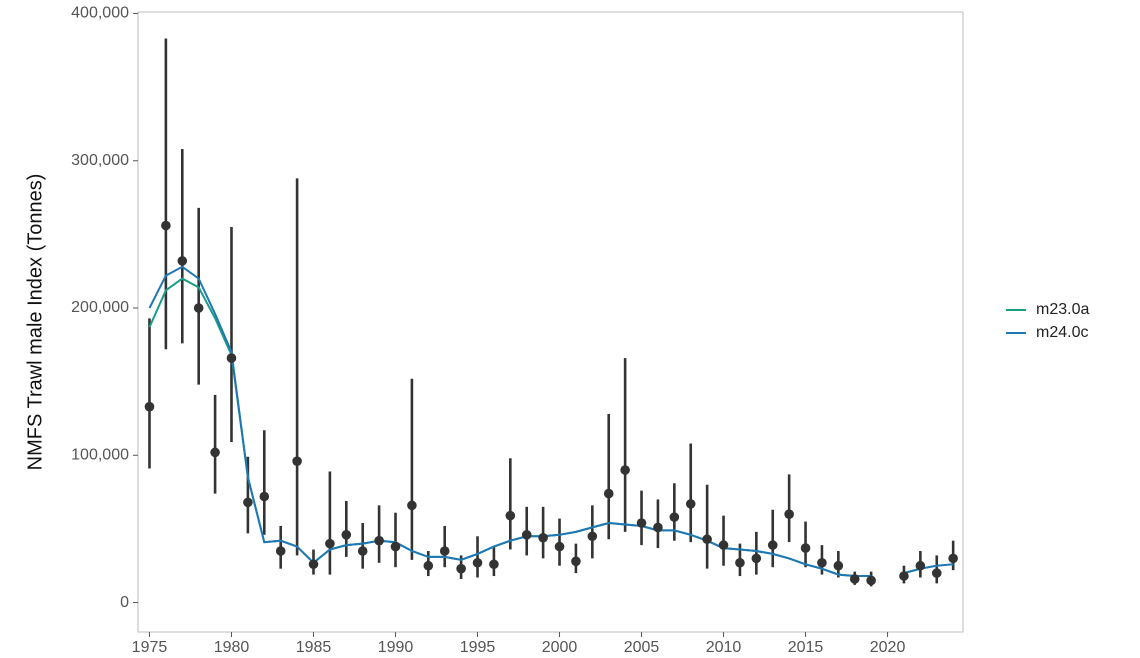 The height and width of the screenshot is (658, 1140). What do you see at coordinates (100, 160) in the screenshot?
I see `y-tick-label: 300,000` at bounding box center [100, 160].